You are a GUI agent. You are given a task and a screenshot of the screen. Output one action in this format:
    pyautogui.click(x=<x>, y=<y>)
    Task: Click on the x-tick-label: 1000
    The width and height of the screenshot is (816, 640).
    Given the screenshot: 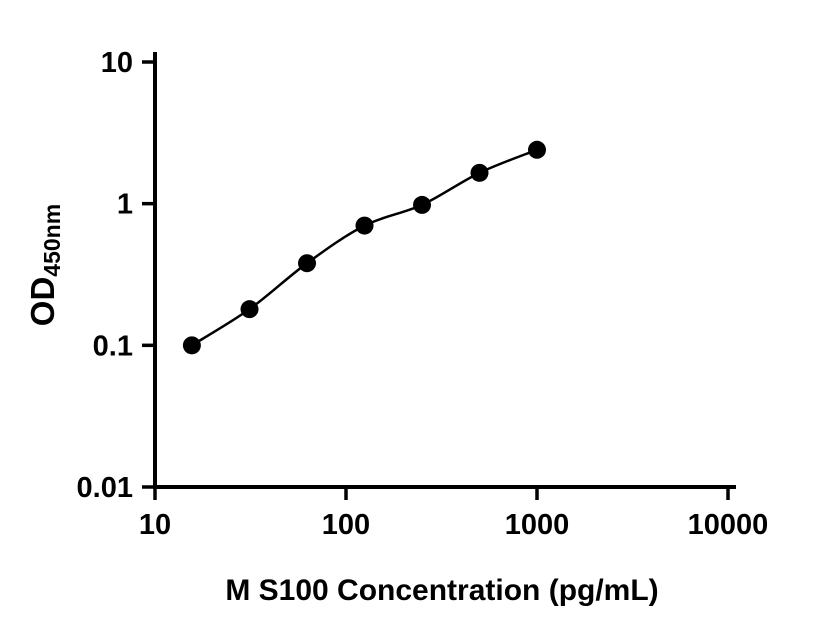 What is the action you would take?
    pyautogui.click(x=537, y=525)
    